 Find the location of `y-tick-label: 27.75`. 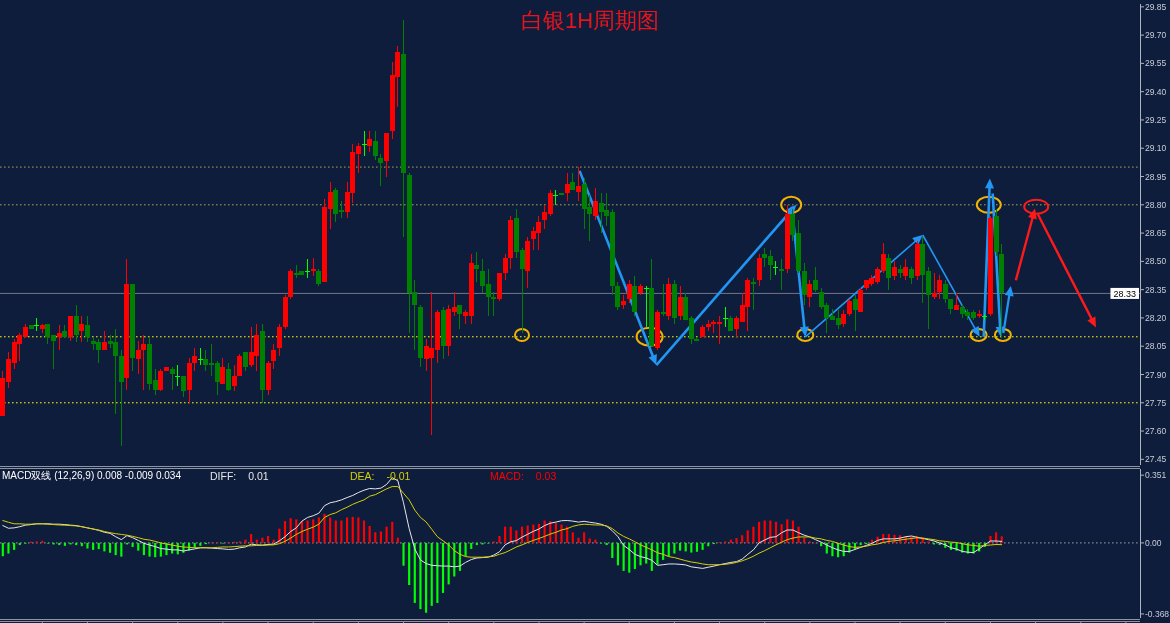

y-tick-label: 27.75 is located at coordinates (1156, 402).